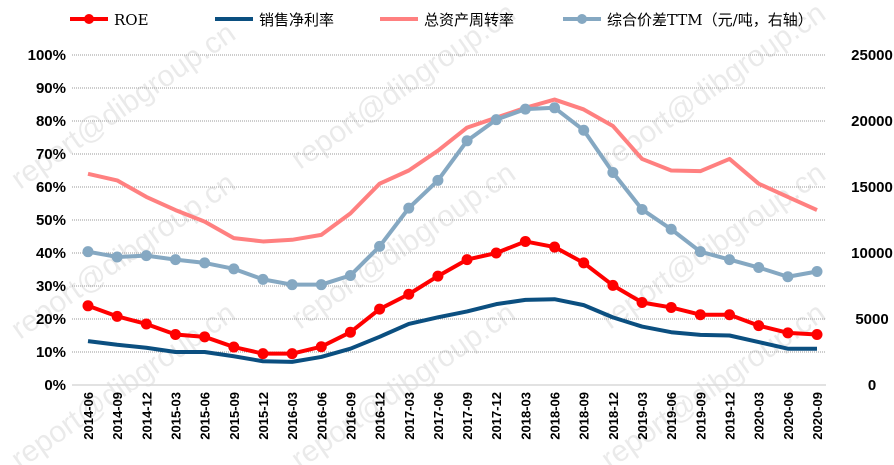 This screenshot has width=894, height=465. I want to click on left-axis-tick-label: 0%, so click(55, 385).